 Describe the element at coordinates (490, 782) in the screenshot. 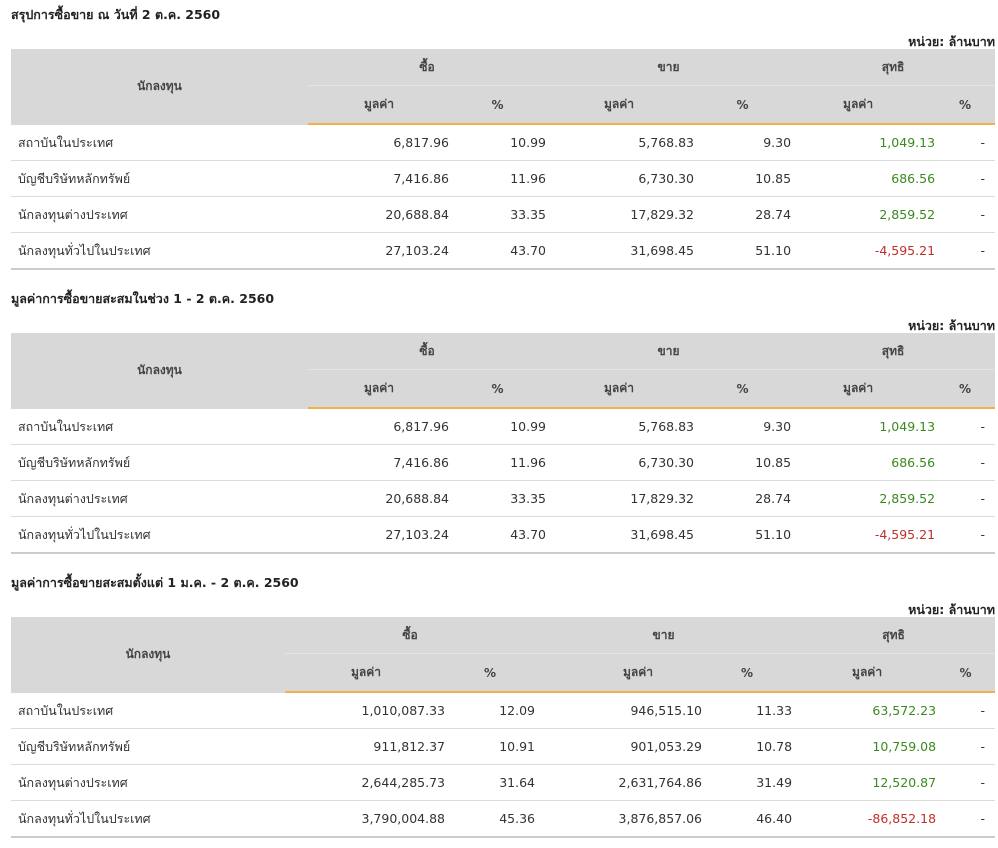

I see `buy-percent: 31.64` at that location.